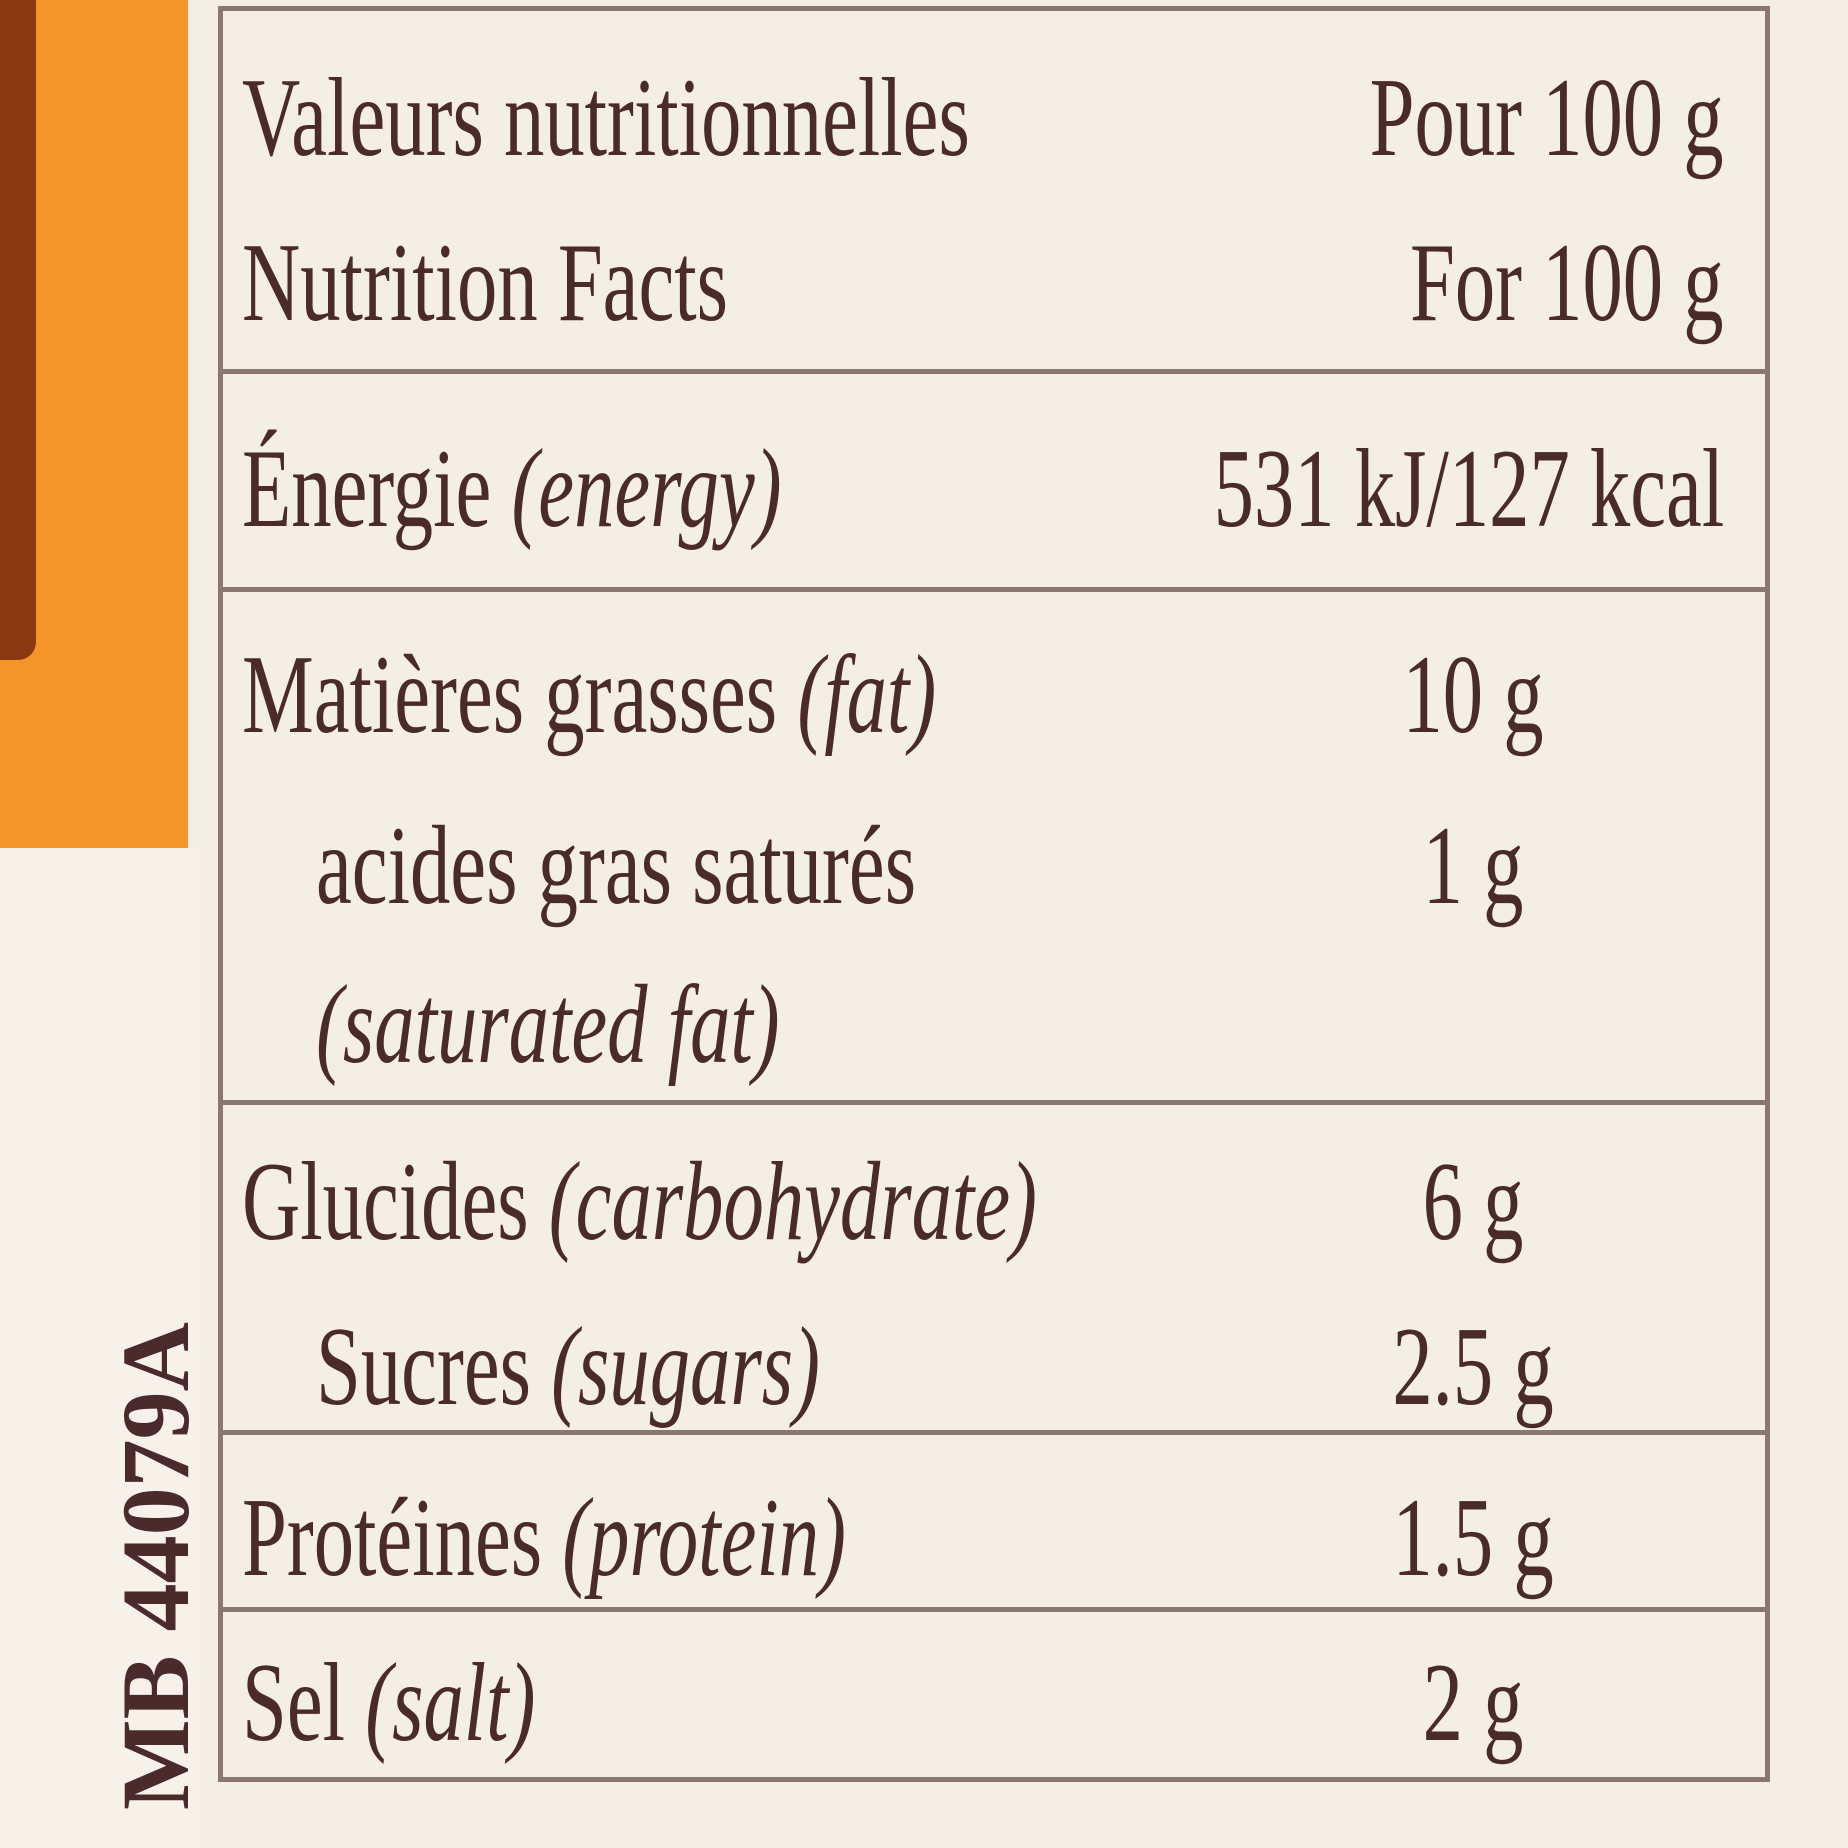  I want to click on dark-block, so click(18, 330).